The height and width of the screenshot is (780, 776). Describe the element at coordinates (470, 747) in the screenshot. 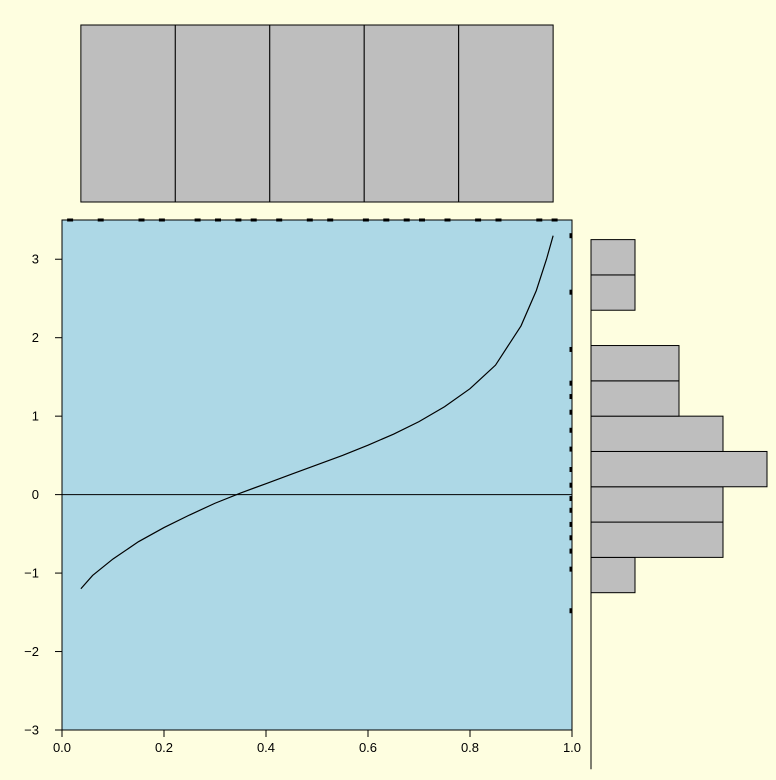

I see `x-tick-label: 0.8` at that location.